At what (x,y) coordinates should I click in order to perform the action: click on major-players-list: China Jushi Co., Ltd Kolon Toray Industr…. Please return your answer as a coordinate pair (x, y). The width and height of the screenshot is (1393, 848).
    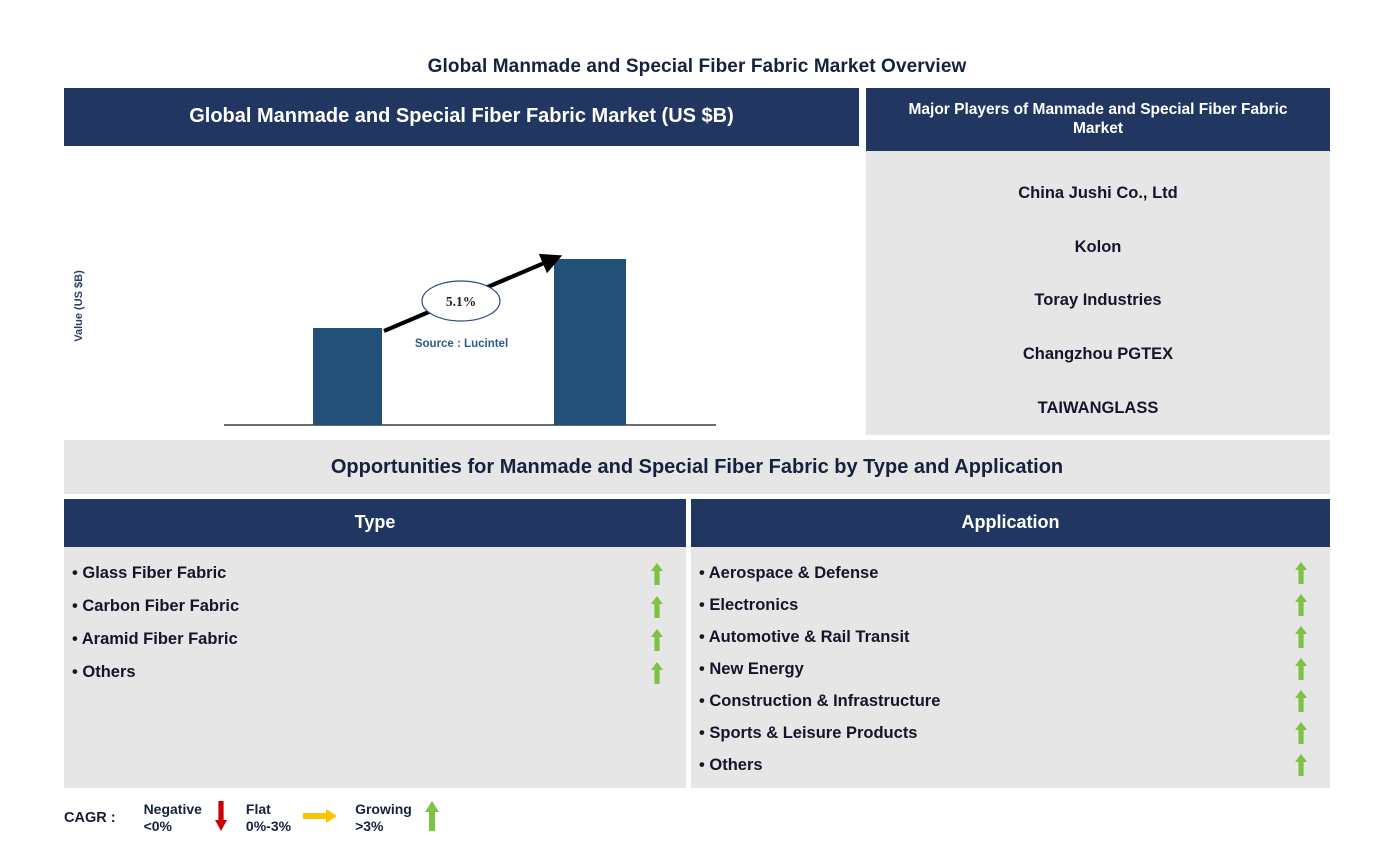
    Looking at the image, I should click on (1098, 293).